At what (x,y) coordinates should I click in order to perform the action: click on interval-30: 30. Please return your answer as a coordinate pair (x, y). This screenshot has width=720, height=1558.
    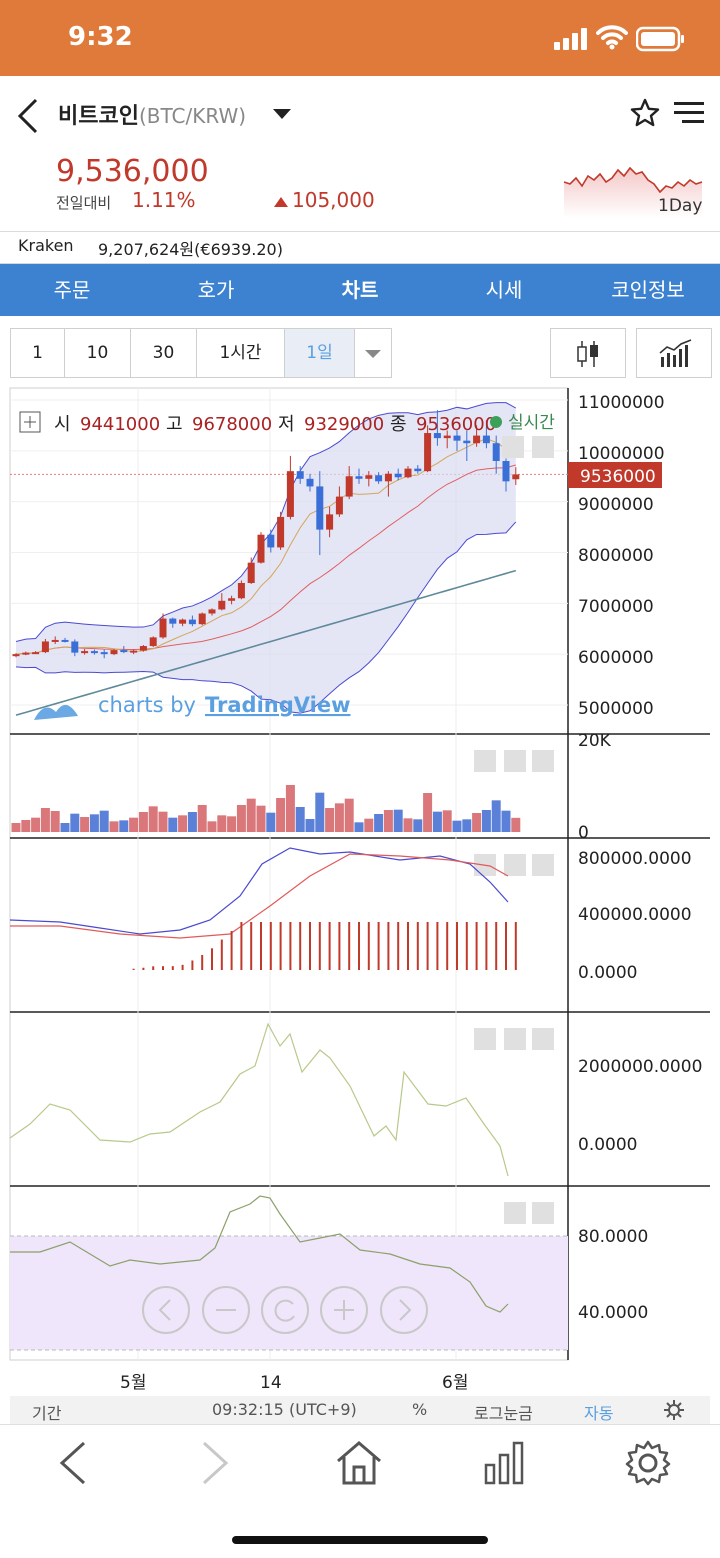
    Looking at the image, I should click on (164, 353).